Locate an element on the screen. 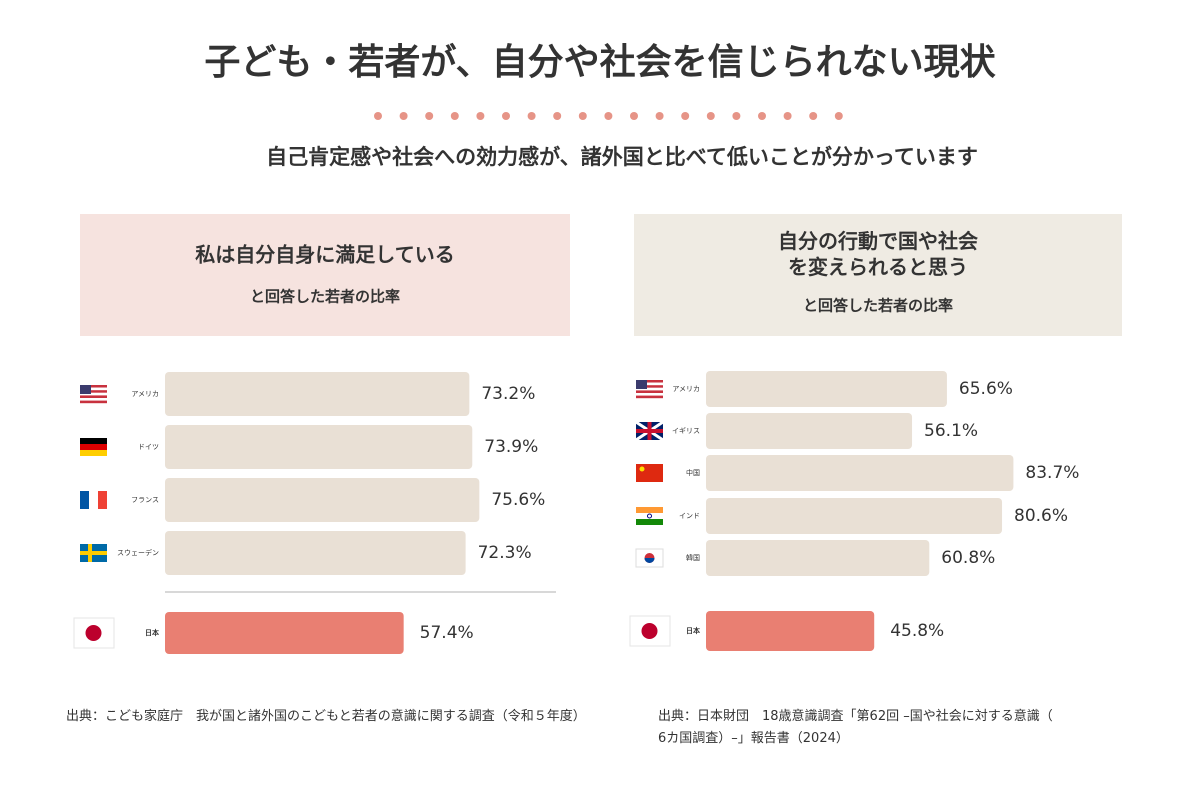 The image size is (1200, 800). category-label: インド is located at coordinates (689, 516).